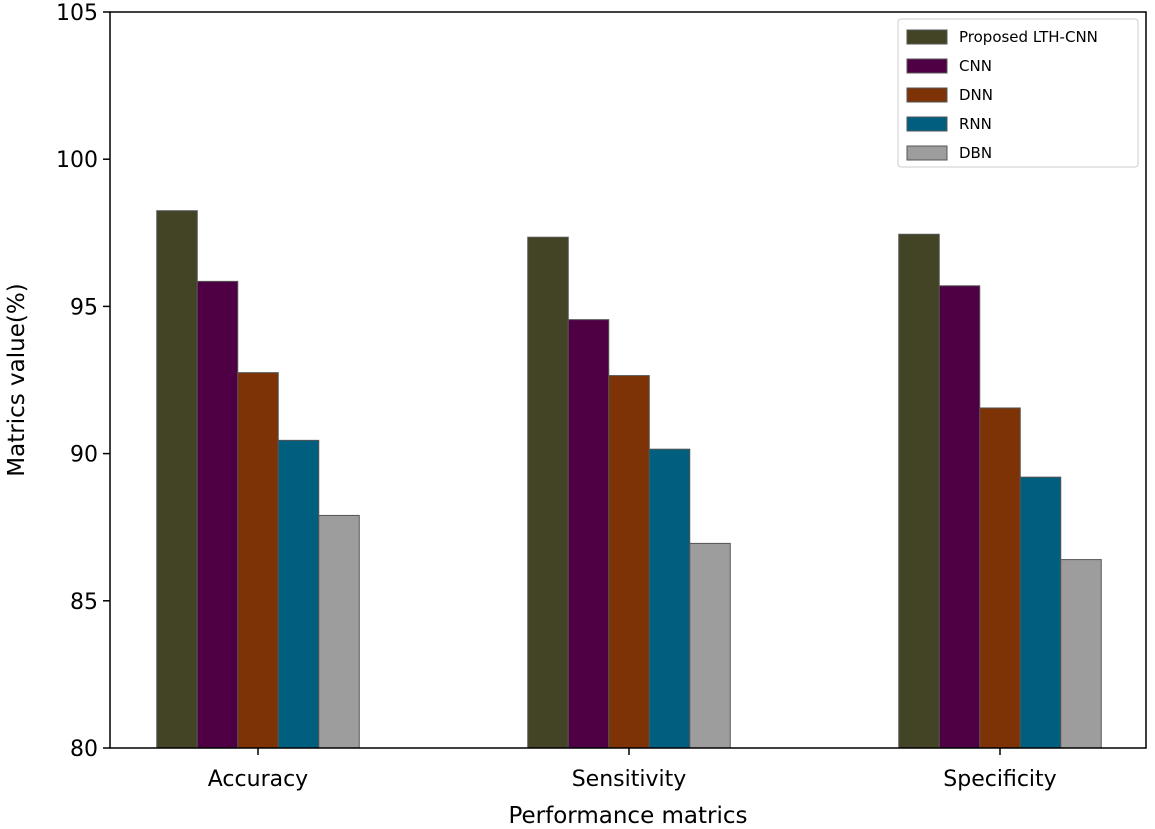  What do you see at coordinates (1028, 37) in the screenshot?
I see `legend-label: Proposed LTH-CNN` at bounding box center [1028, 37].